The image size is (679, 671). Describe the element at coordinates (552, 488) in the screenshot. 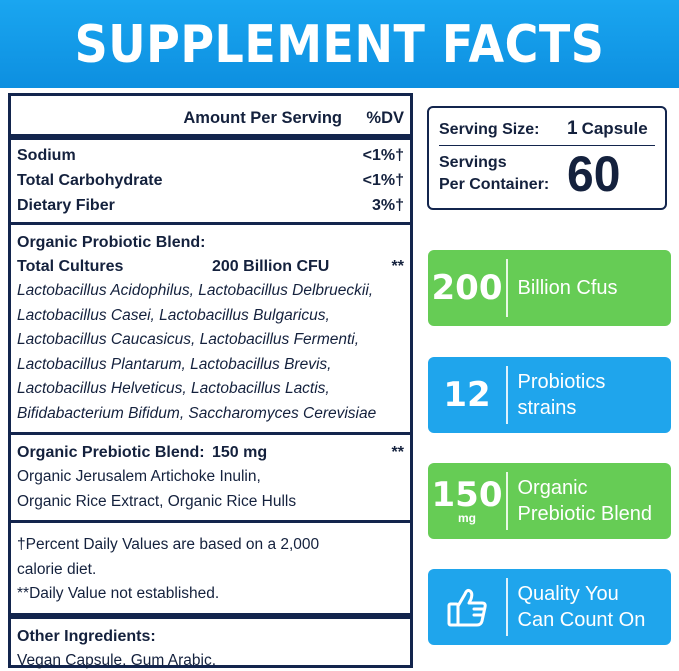

I see `card-text-line: Organic` at that location.